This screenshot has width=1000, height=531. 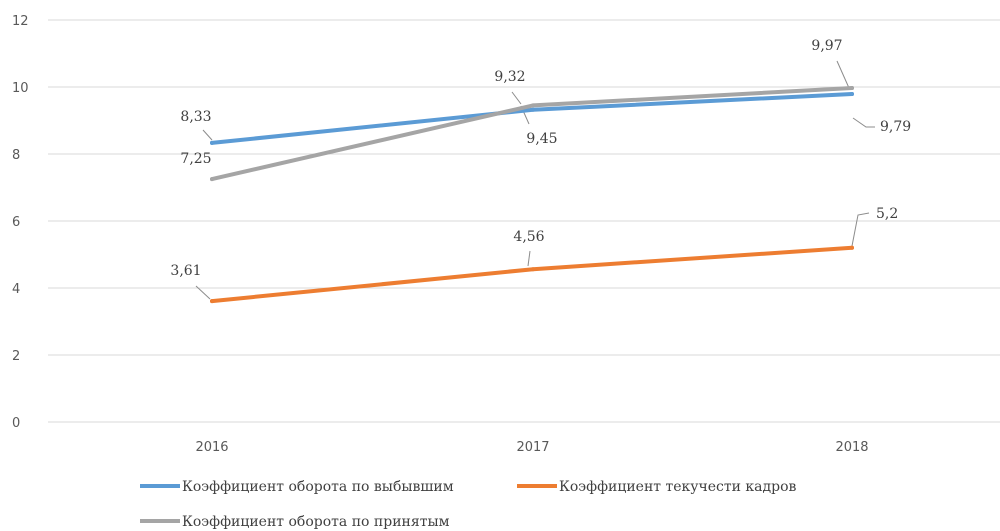 I want to click on x-tick-label: 2017, so click(x=532, y=447).